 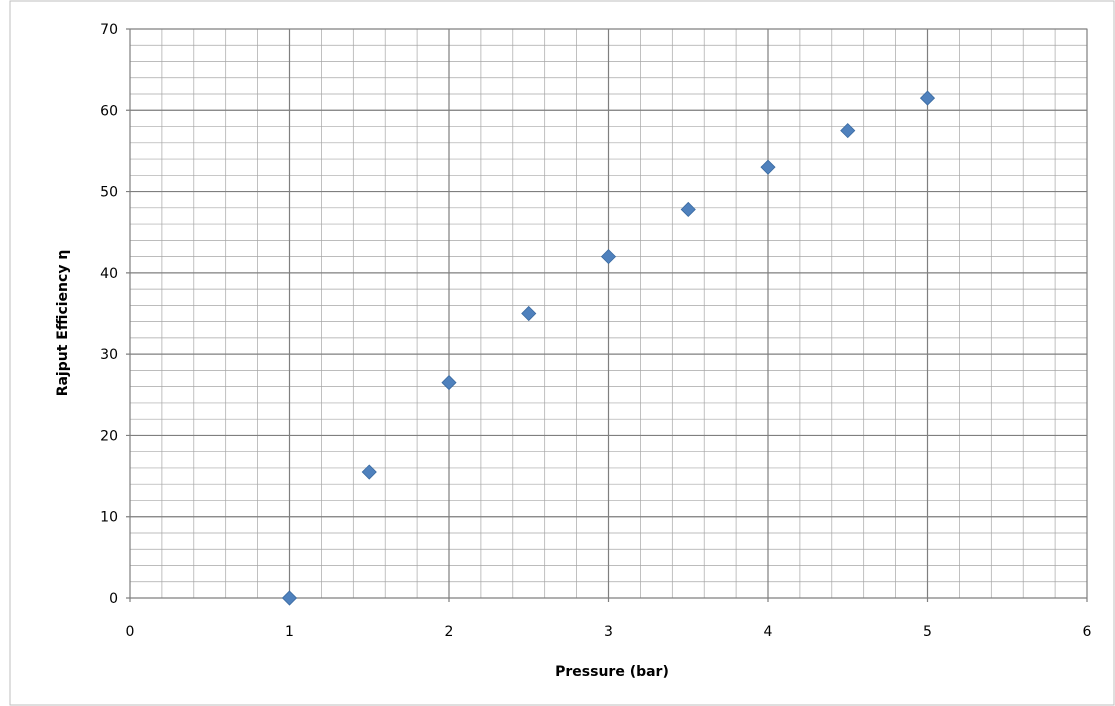 I want to click on y-tick-label: 40, so click(x=109, y=274).